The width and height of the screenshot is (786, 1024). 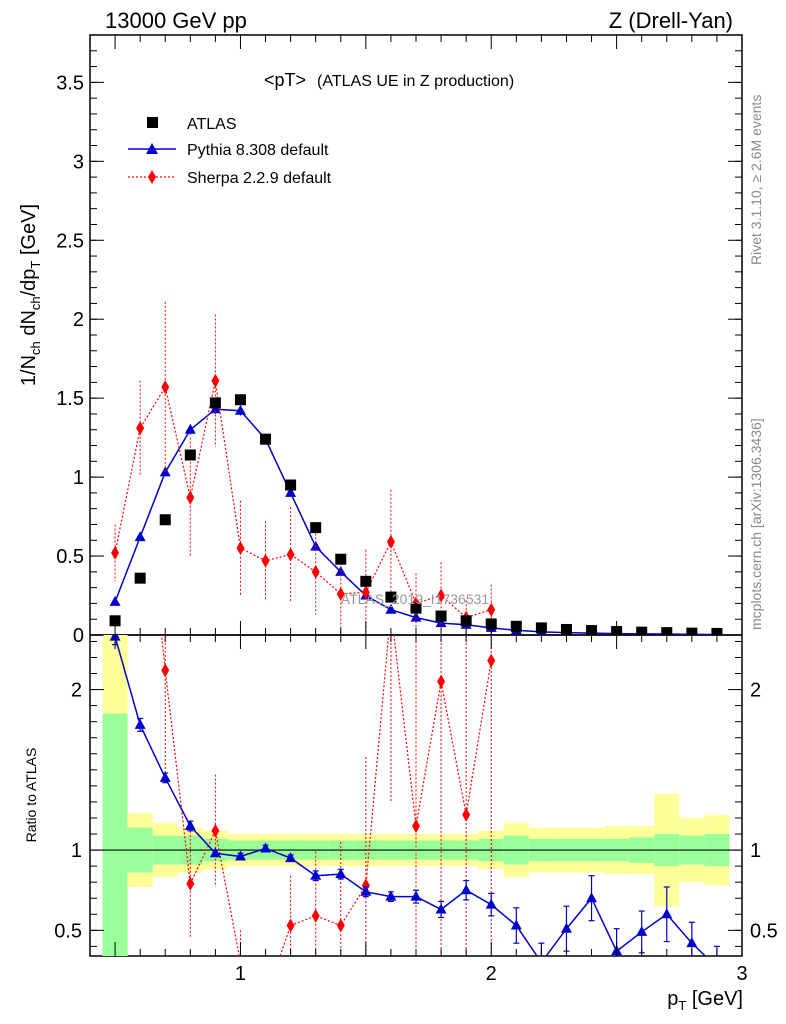 What do you see at coordinates (68, 931) in the screenshot?
I see `ratio-ytick-label: 0.5` at bounding box center [68, 931].